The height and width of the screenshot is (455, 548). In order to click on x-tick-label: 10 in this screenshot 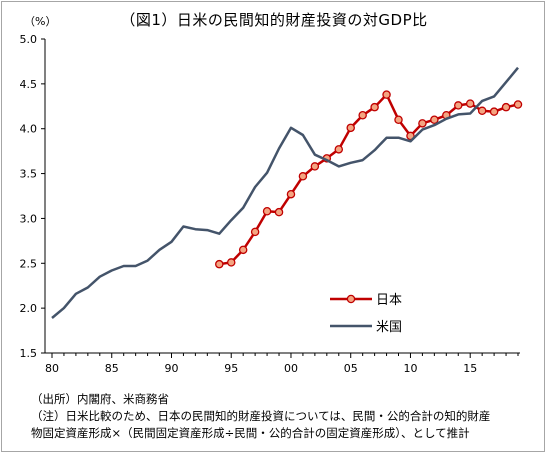, I will do `click(410, 368)`.